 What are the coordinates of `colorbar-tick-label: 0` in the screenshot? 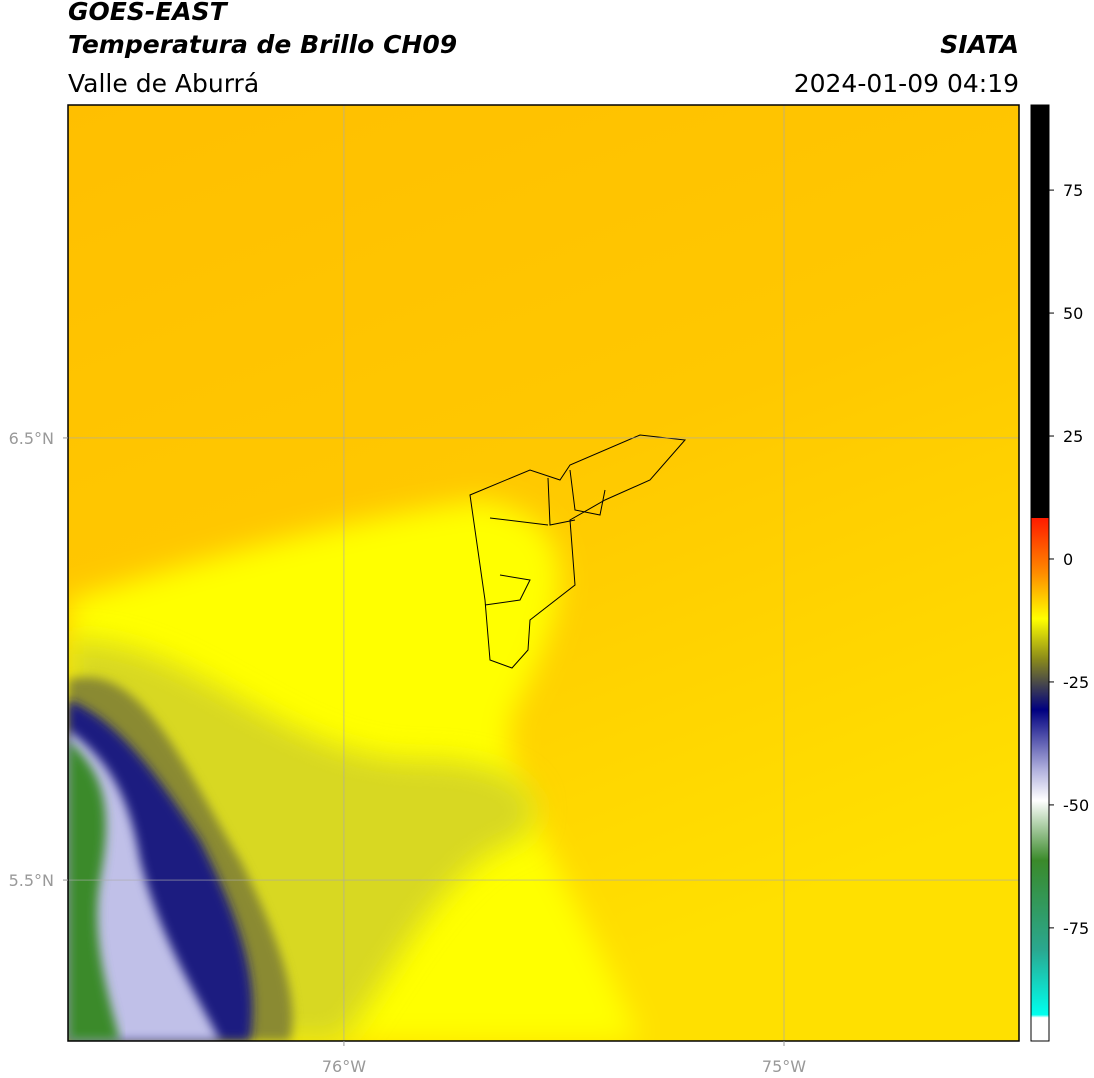 It's located at (1068, 559).